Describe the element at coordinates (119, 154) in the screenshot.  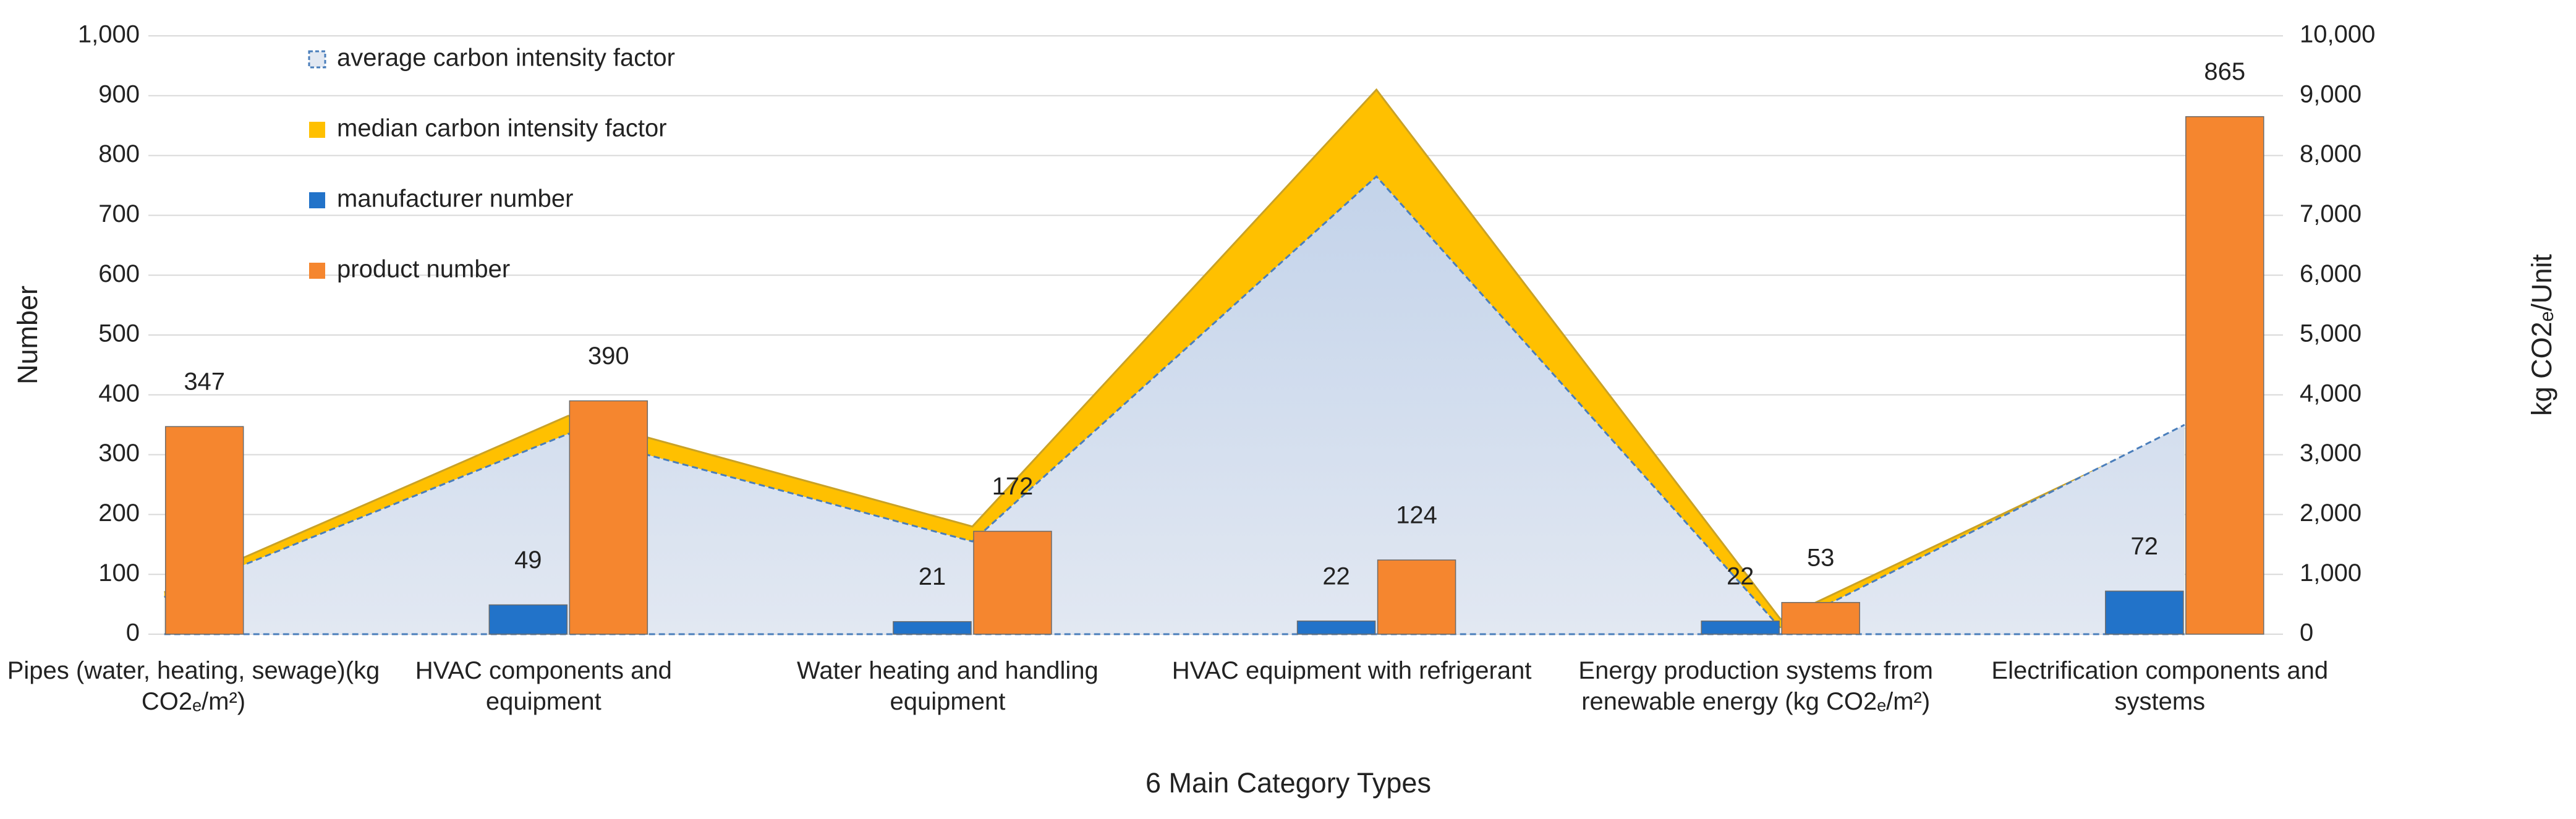
I see `y-tick-label: 800` at that location.